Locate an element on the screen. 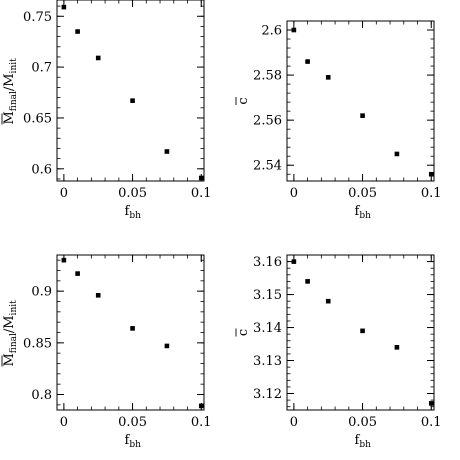 The width and height of the screenshot is (460, 460). y-tick-label: 0.65 is located at coordinates (37, 118).